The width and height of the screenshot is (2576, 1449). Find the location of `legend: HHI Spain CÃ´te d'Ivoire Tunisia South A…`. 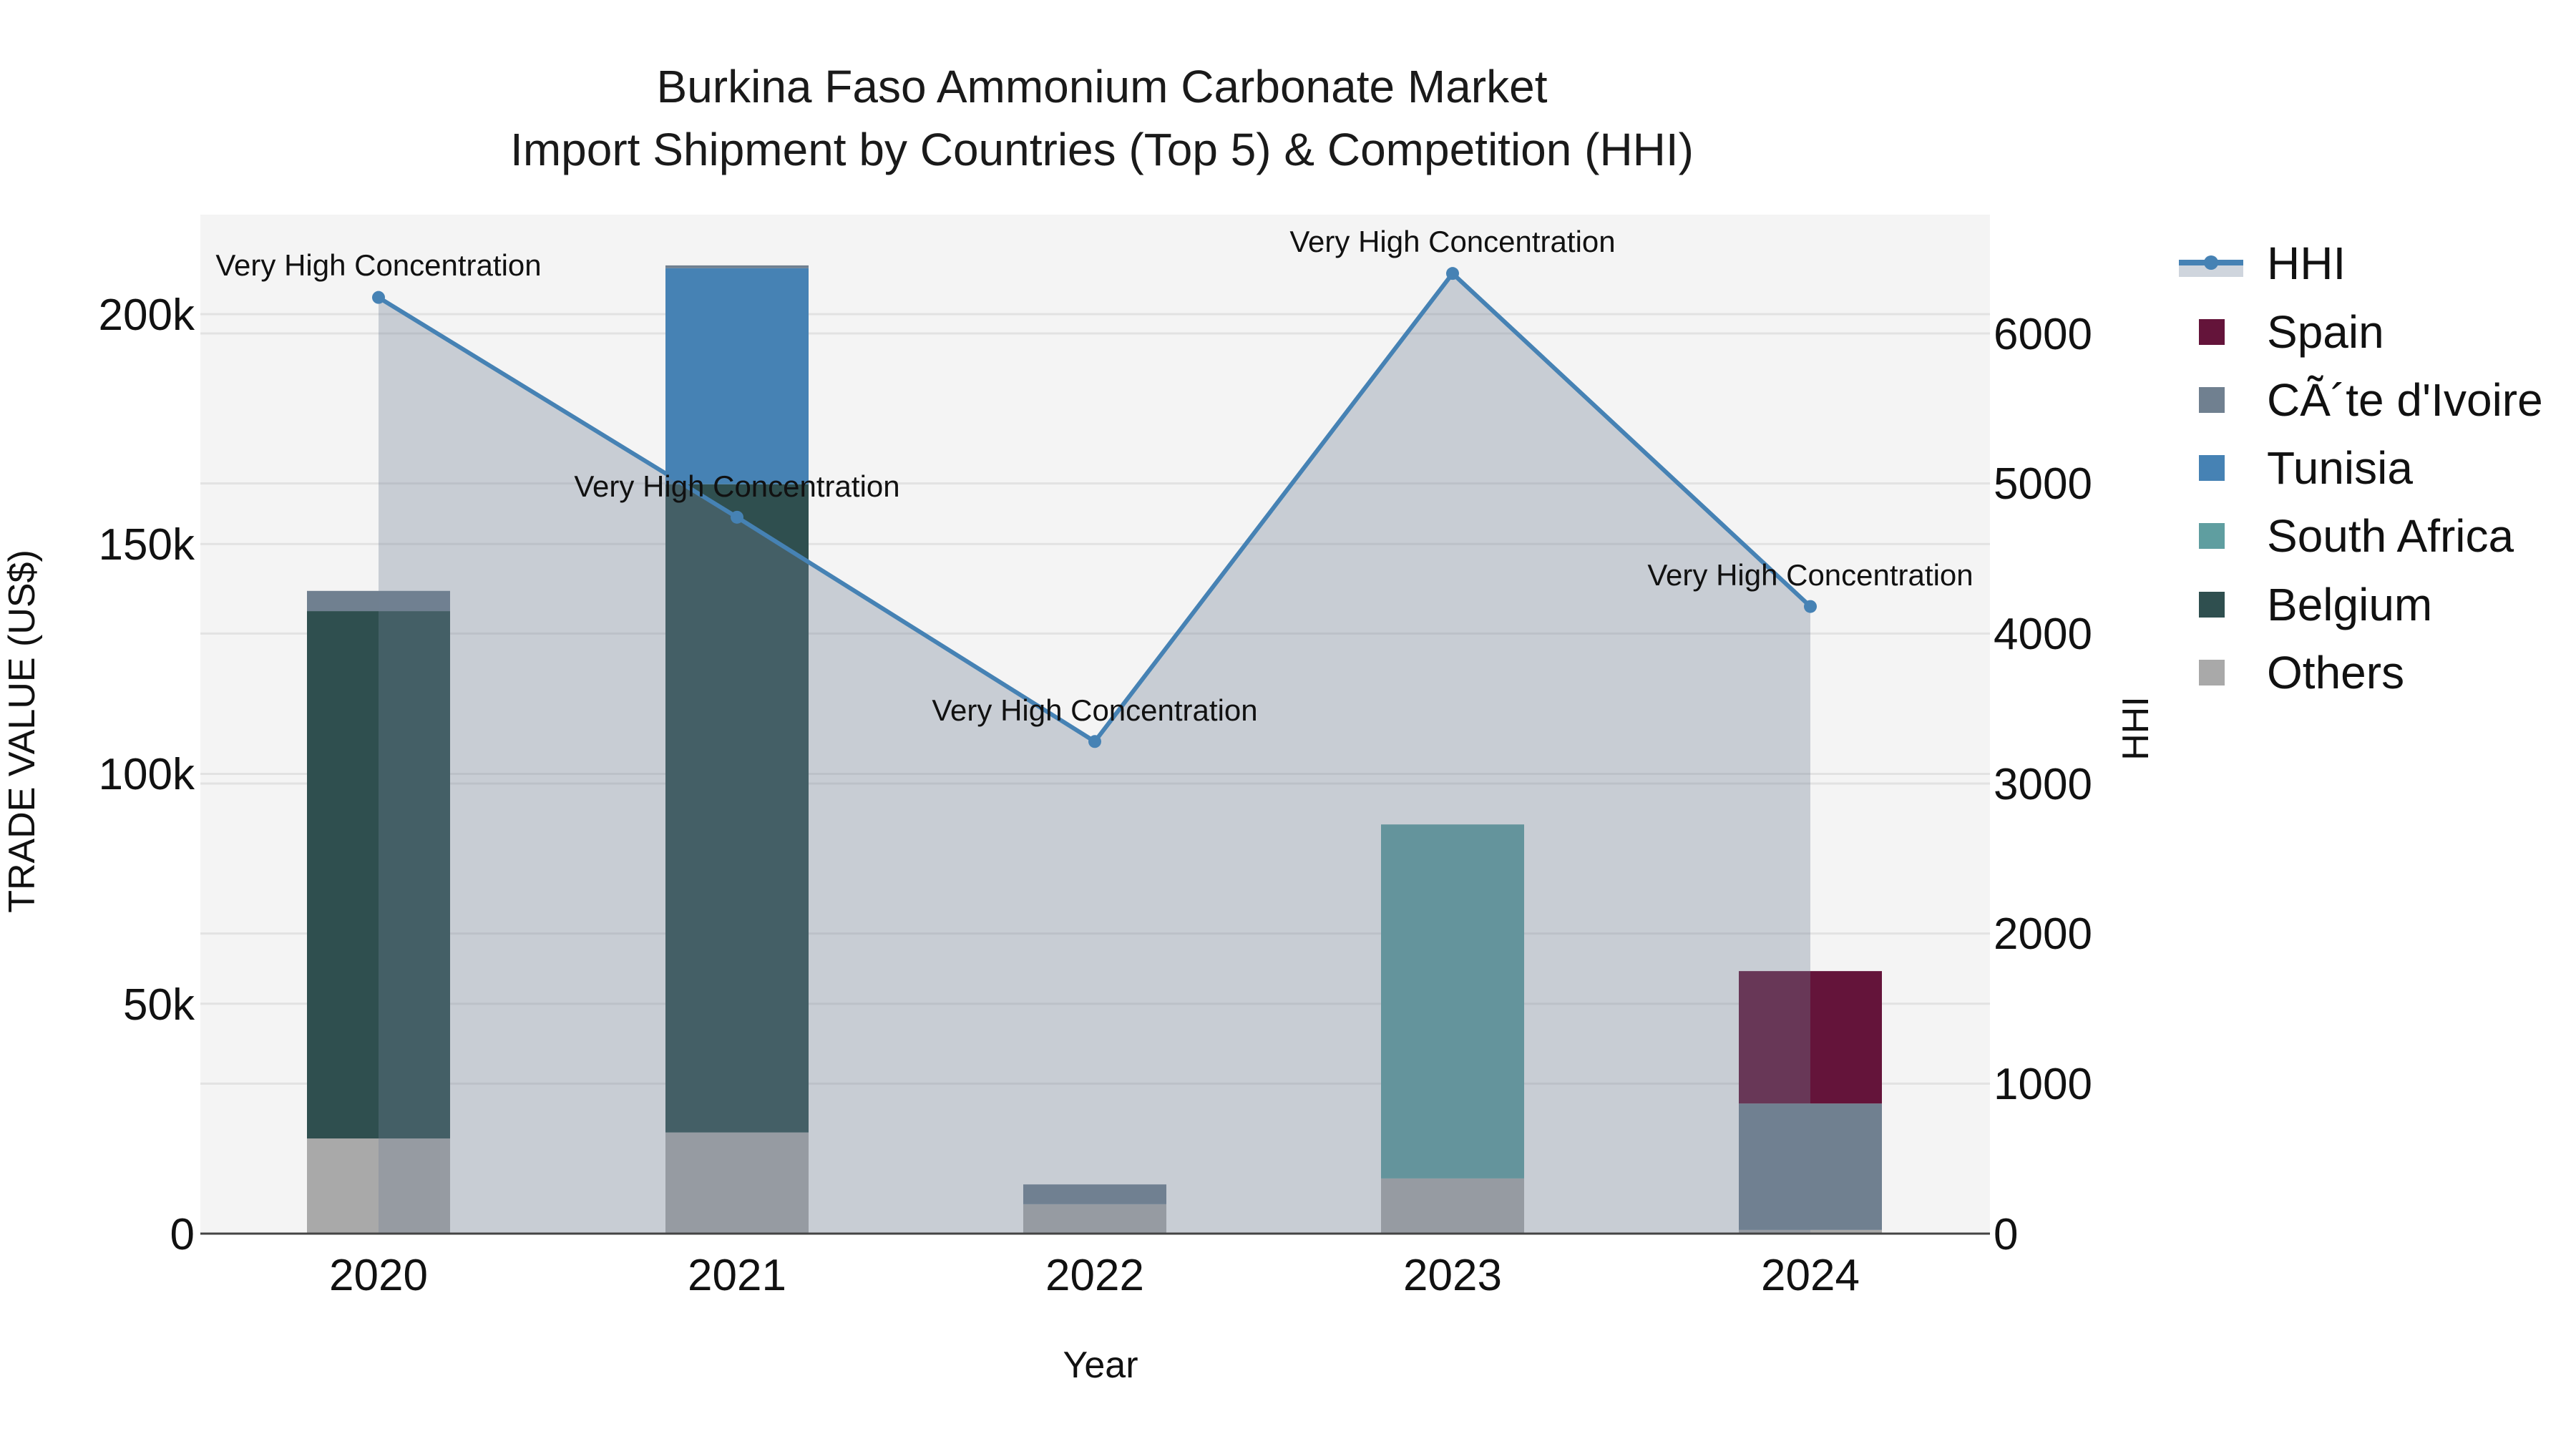

legend: HHI Spain CÃ´te d'Ivoire Tunisia South A… is located at coordinates (2361, 468).